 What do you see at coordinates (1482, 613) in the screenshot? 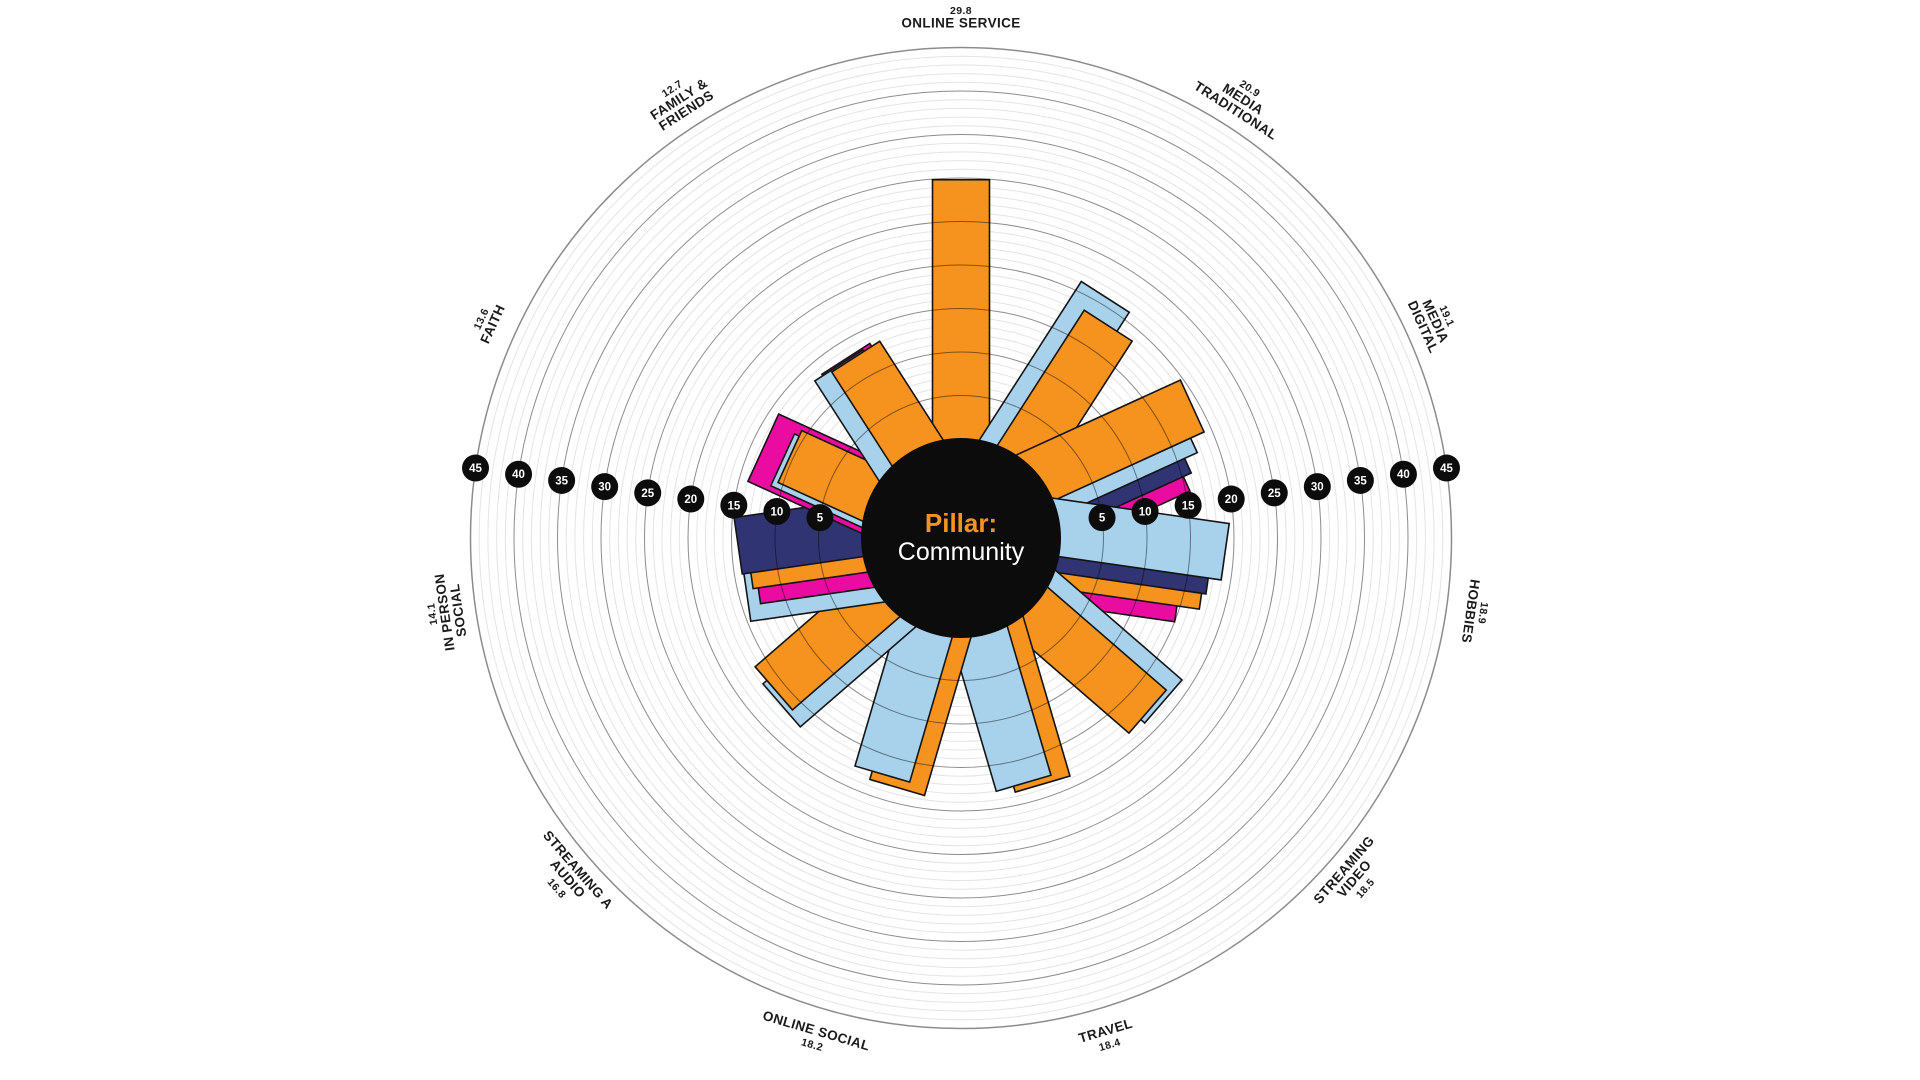
I see `category-value: 18.9` at bounding box center [1482, 613].